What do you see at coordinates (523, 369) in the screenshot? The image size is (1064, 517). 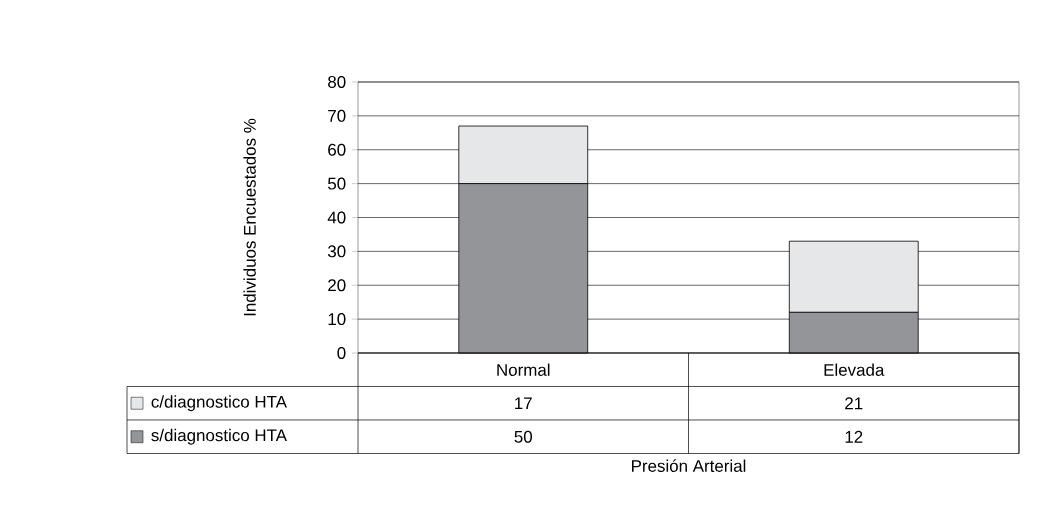 I see `x-tick-label: Normal` at bounding box center [523, 369].